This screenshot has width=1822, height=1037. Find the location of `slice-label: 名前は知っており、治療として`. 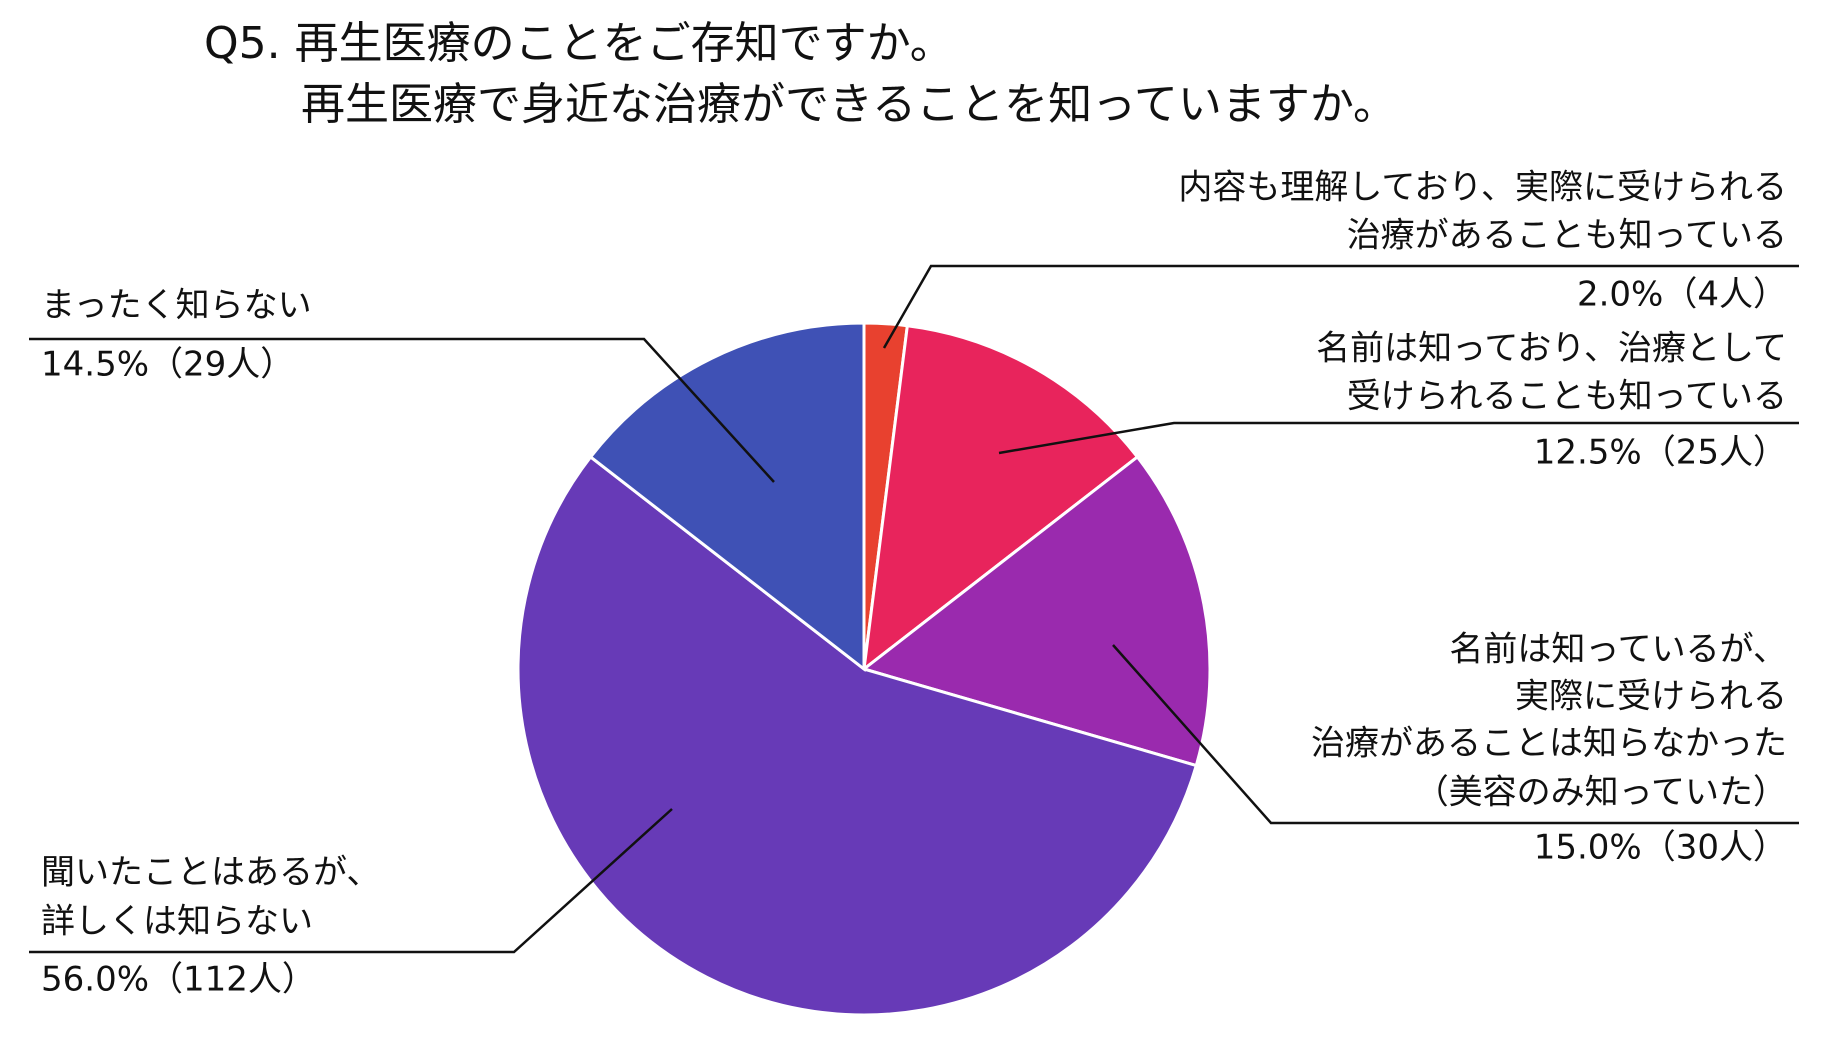

slice-label: 名前は知っており、治療として is located at coordinates (1551, 349).